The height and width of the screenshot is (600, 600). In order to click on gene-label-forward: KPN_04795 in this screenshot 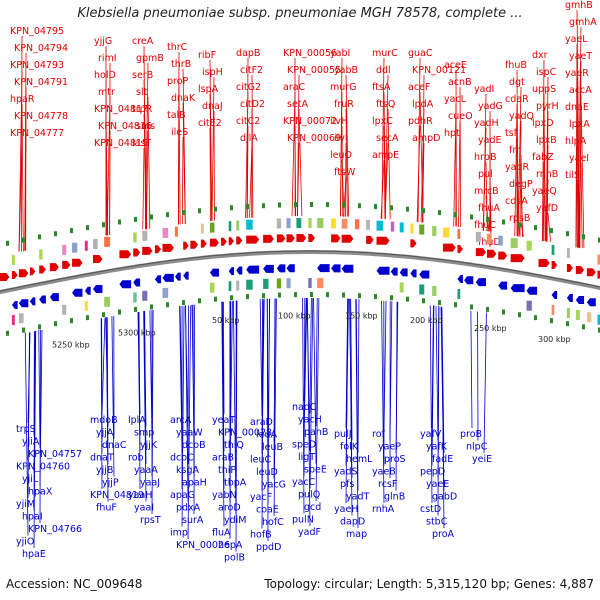, I will do `click(37, 31)`.